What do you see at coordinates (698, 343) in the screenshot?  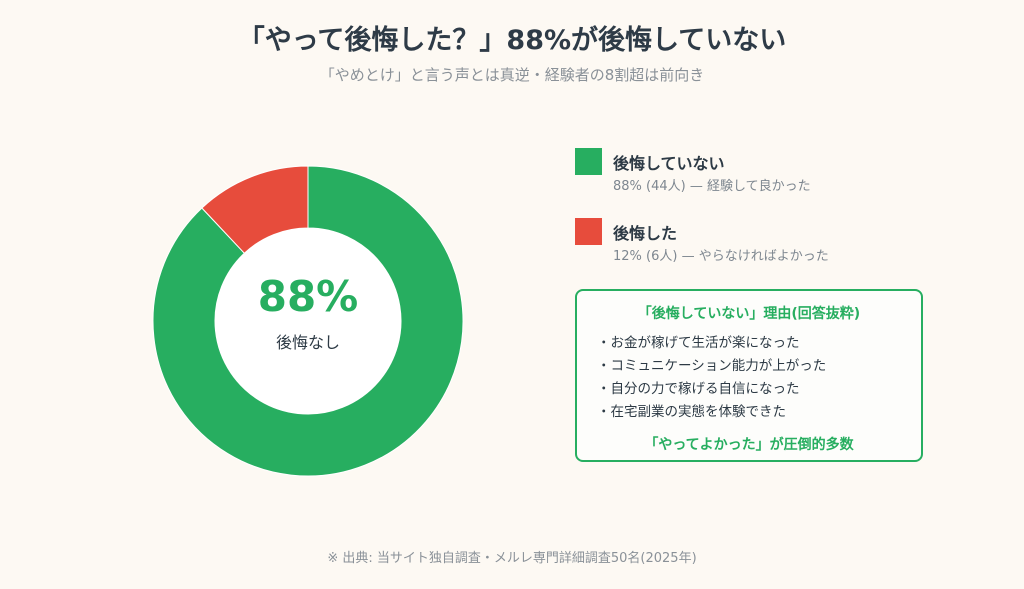 I see `reason-item: ・お金が稼げて生活が楽になった` at bounding box center [698, 343].